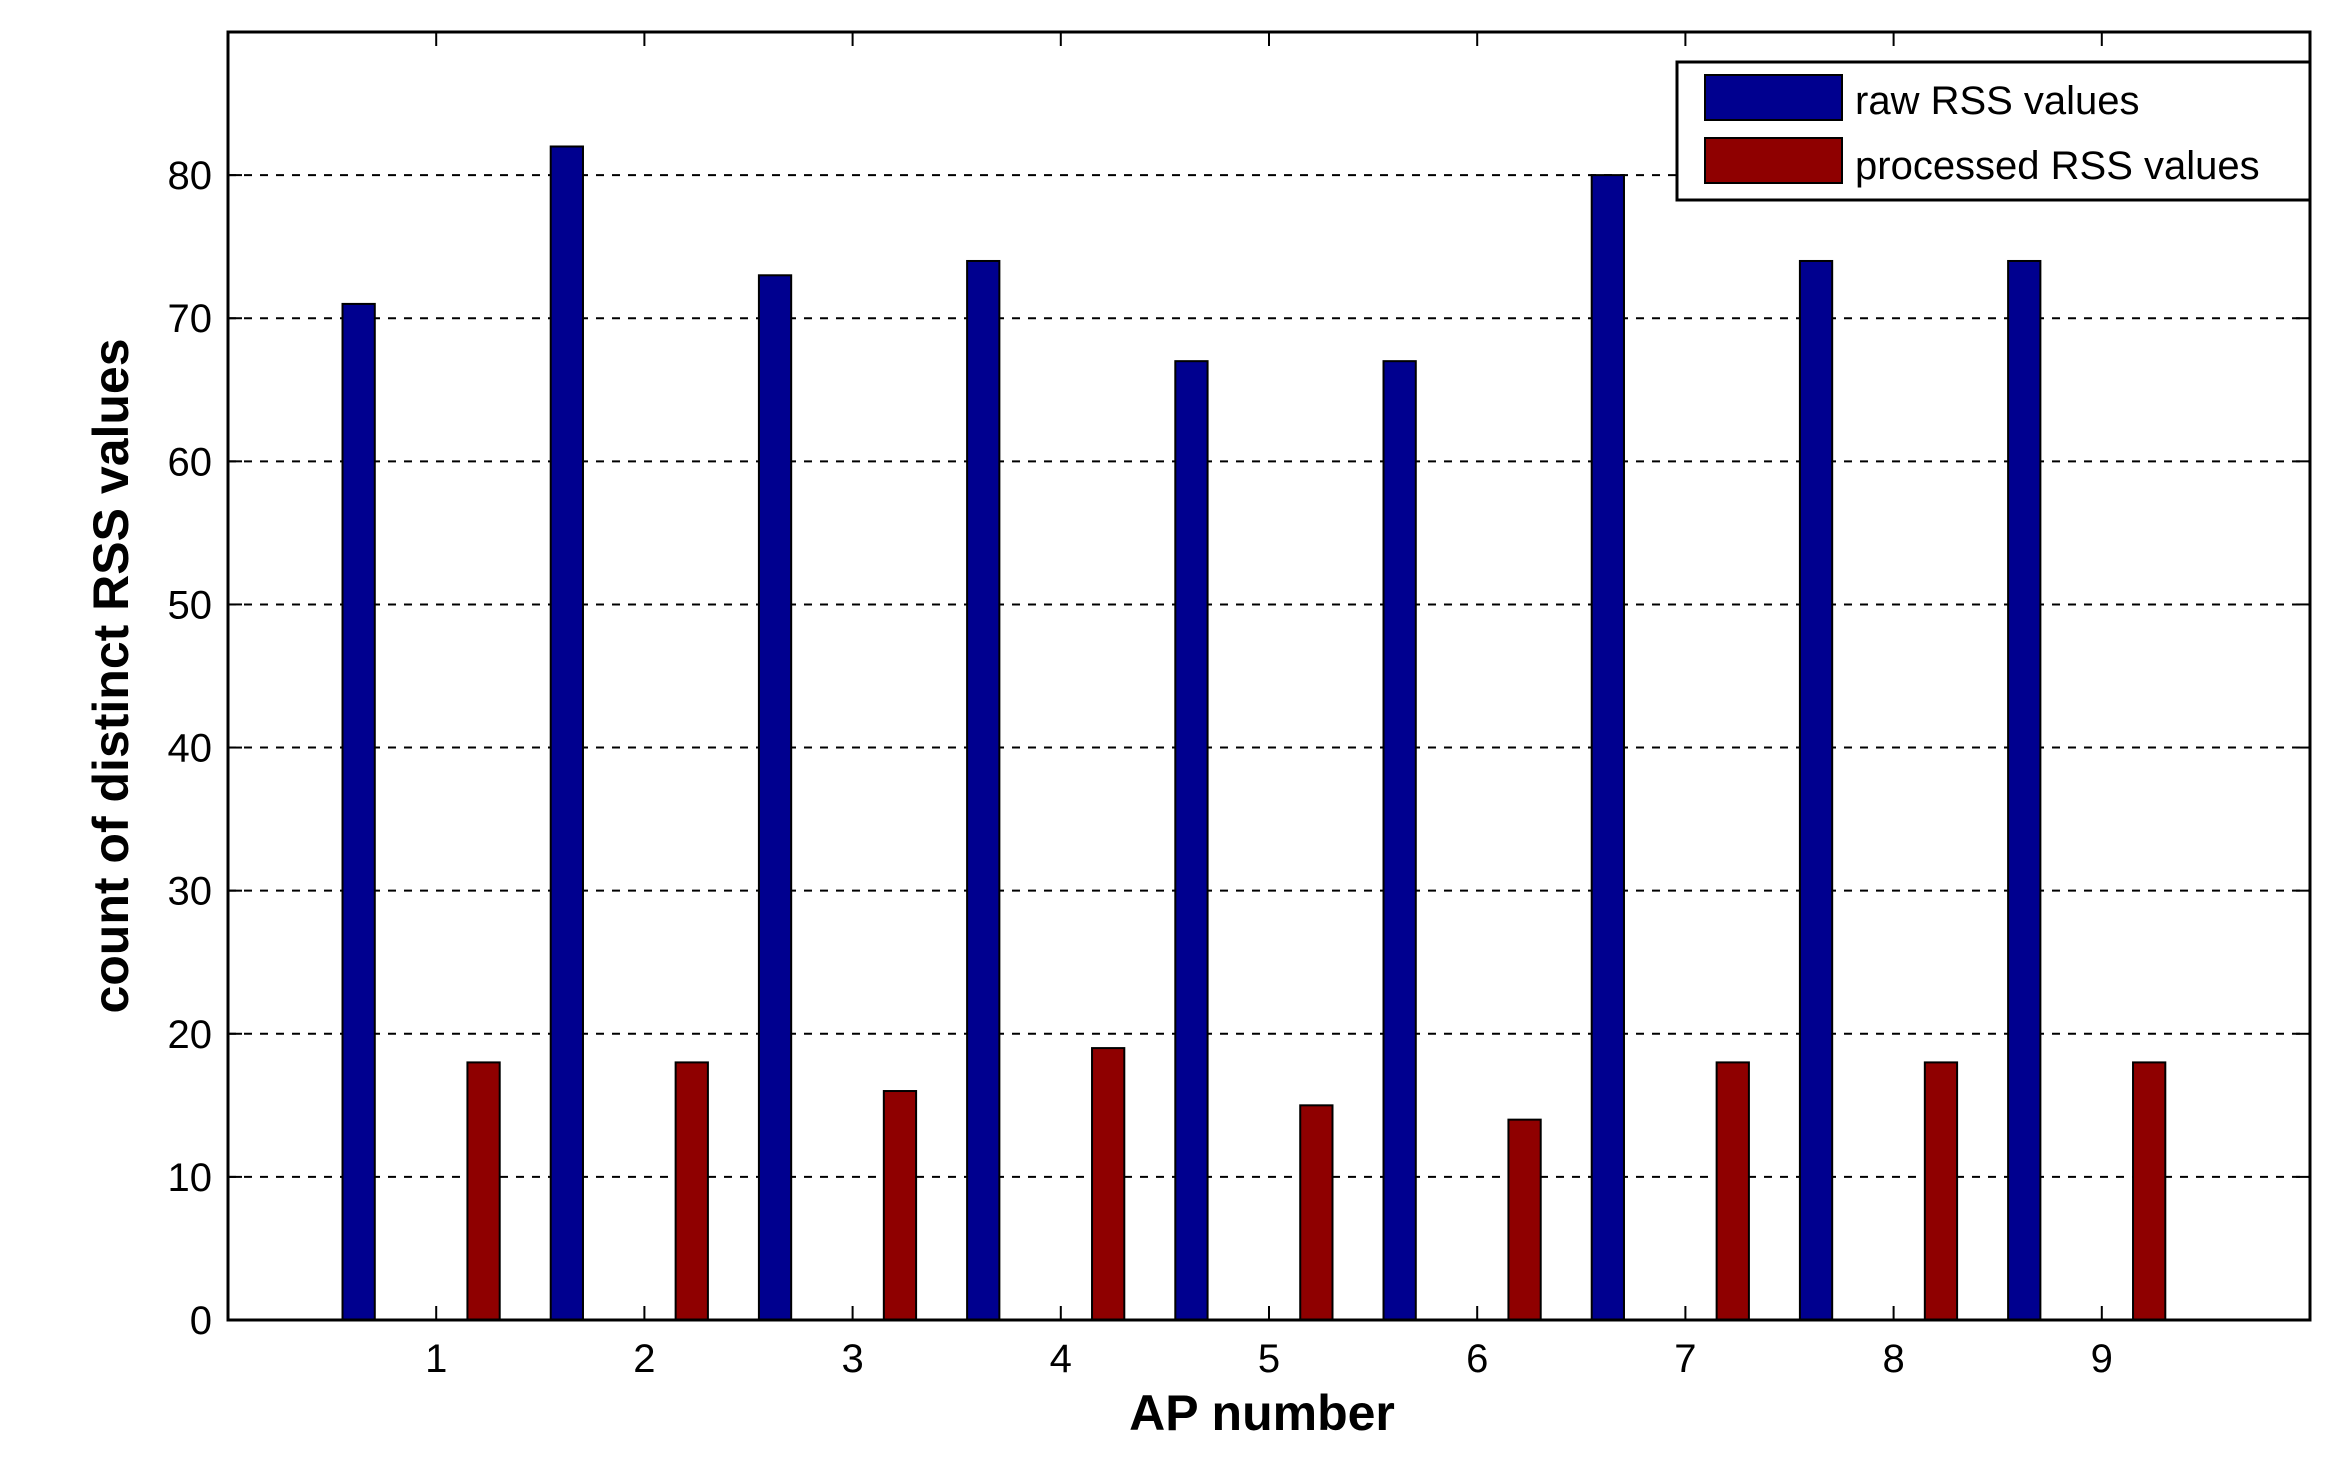 The image size is (2335, 1457). Describe the element at coordinates (190, 1178) in the screenshot. I see `y-tick-label: 10` at that location.